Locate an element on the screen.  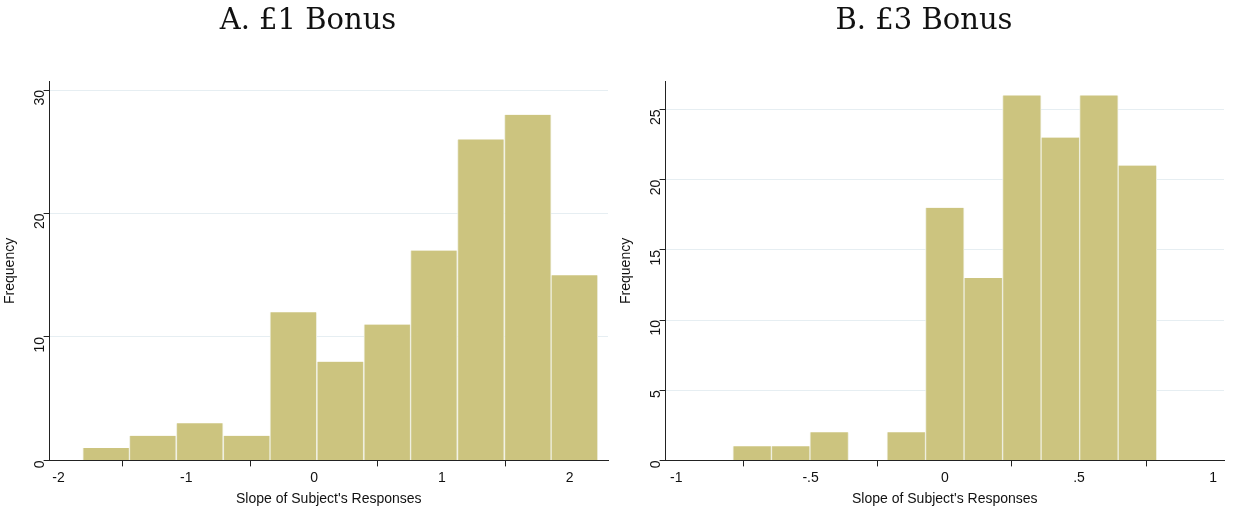
chart-title: A. £1 Bonus is located at coordinates (308, 19).